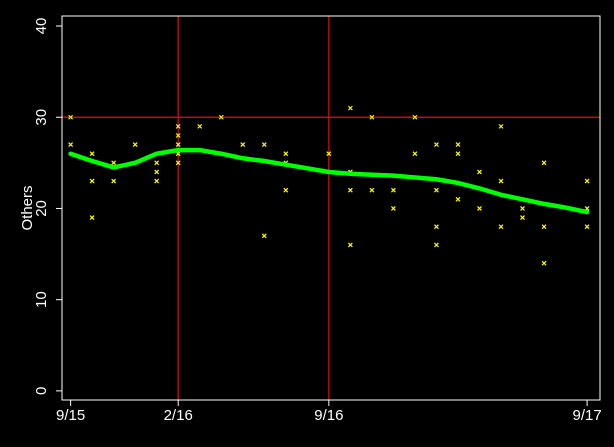 This screenshot has height=447, width=614. Describe the element at coordinates (41, 117) in the screenshot. I see `y-tick-label: 30` at that location.